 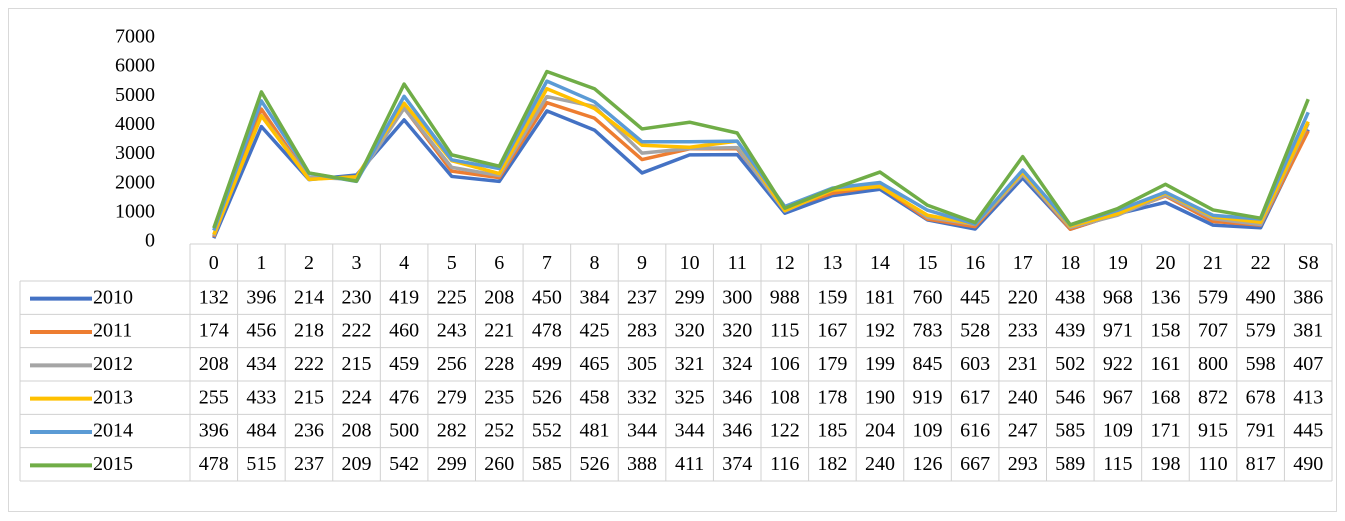 What do you see at coordinates (309, 297) in the screenshot?
I see `table-cell: 214` at bounding box center [309, 297].